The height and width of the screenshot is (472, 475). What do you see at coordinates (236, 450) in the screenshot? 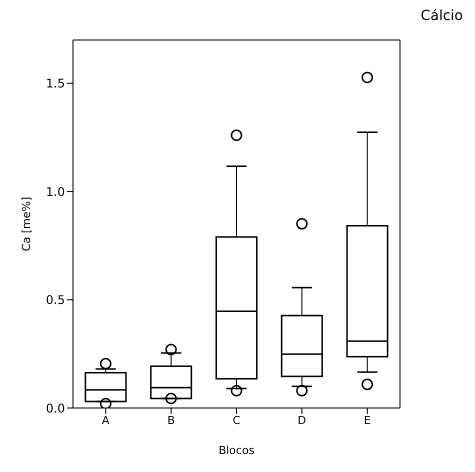
I see `x-axis-title: Blocos` at bounding box center [236, 450].